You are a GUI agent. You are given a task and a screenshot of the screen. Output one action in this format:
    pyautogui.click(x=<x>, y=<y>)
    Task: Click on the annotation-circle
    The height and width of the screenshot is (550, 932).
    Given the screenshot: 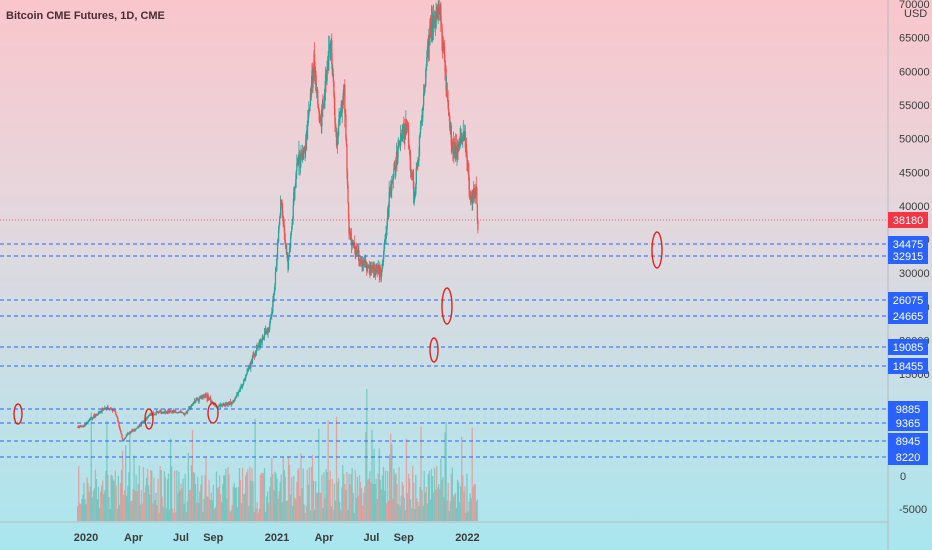 What is the action you would take?
    pyautogui.click(x=18, y=414)
    